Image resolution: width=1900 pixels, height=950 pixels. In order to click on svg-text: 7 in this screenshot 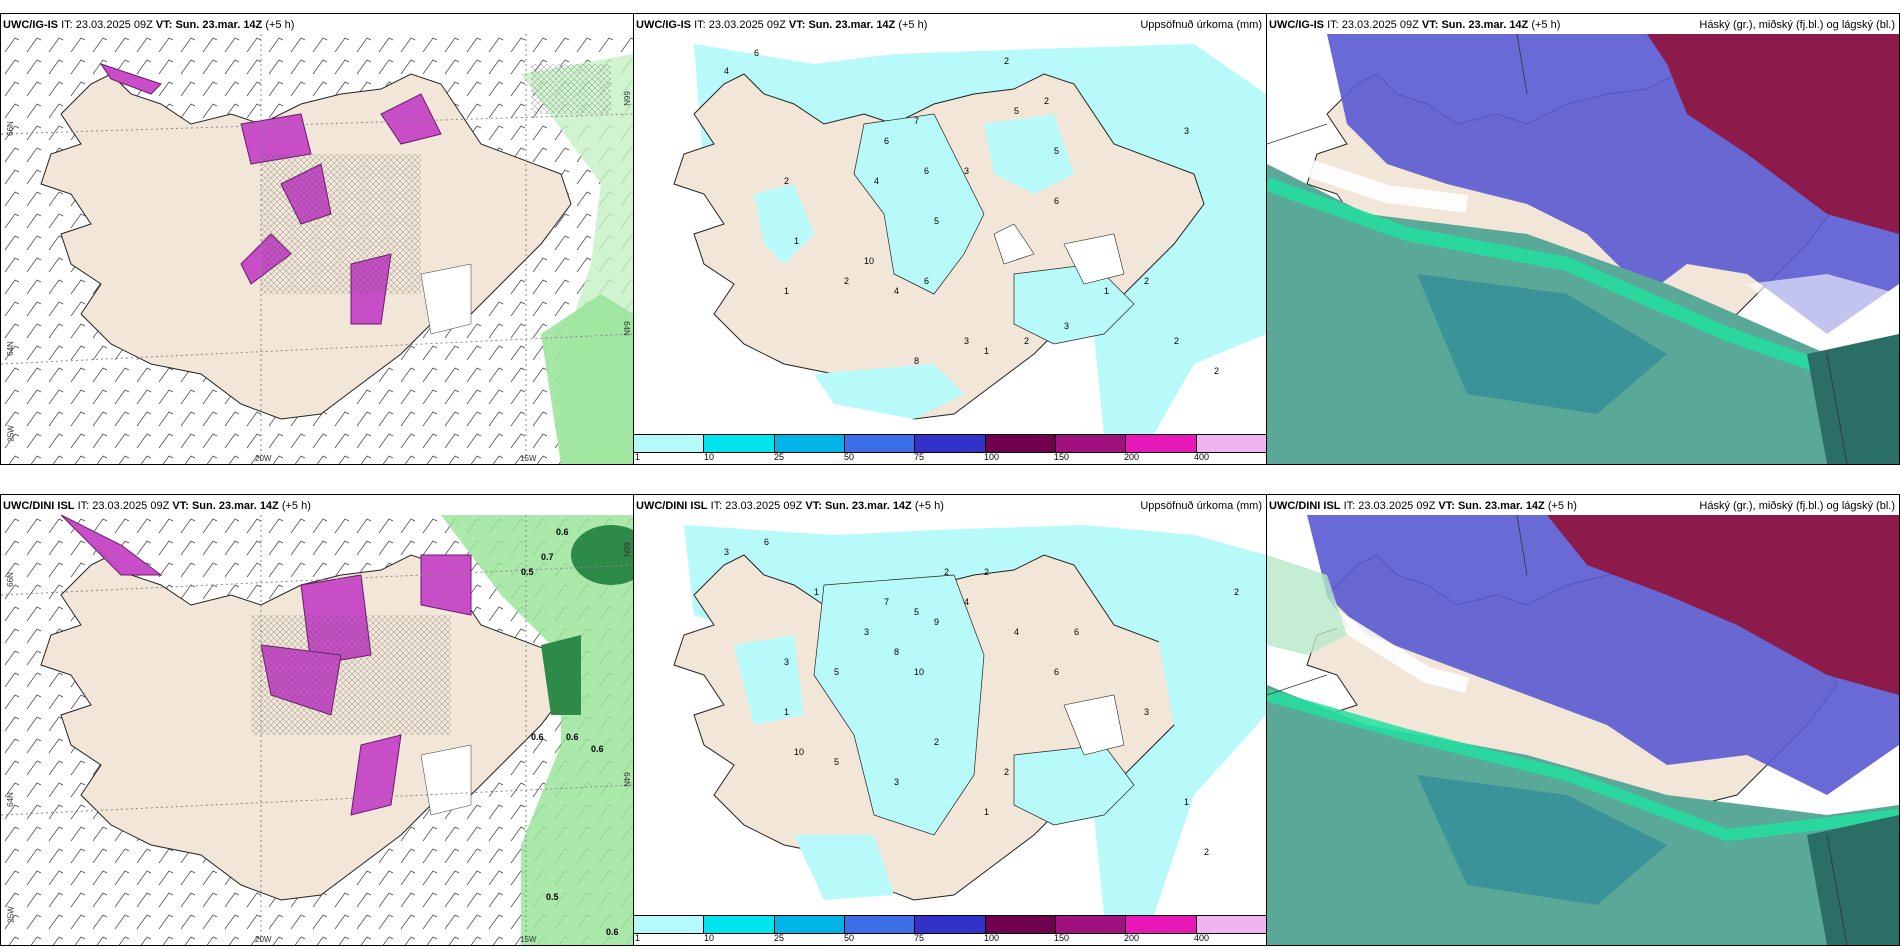, I will do `click(916, 121)`.